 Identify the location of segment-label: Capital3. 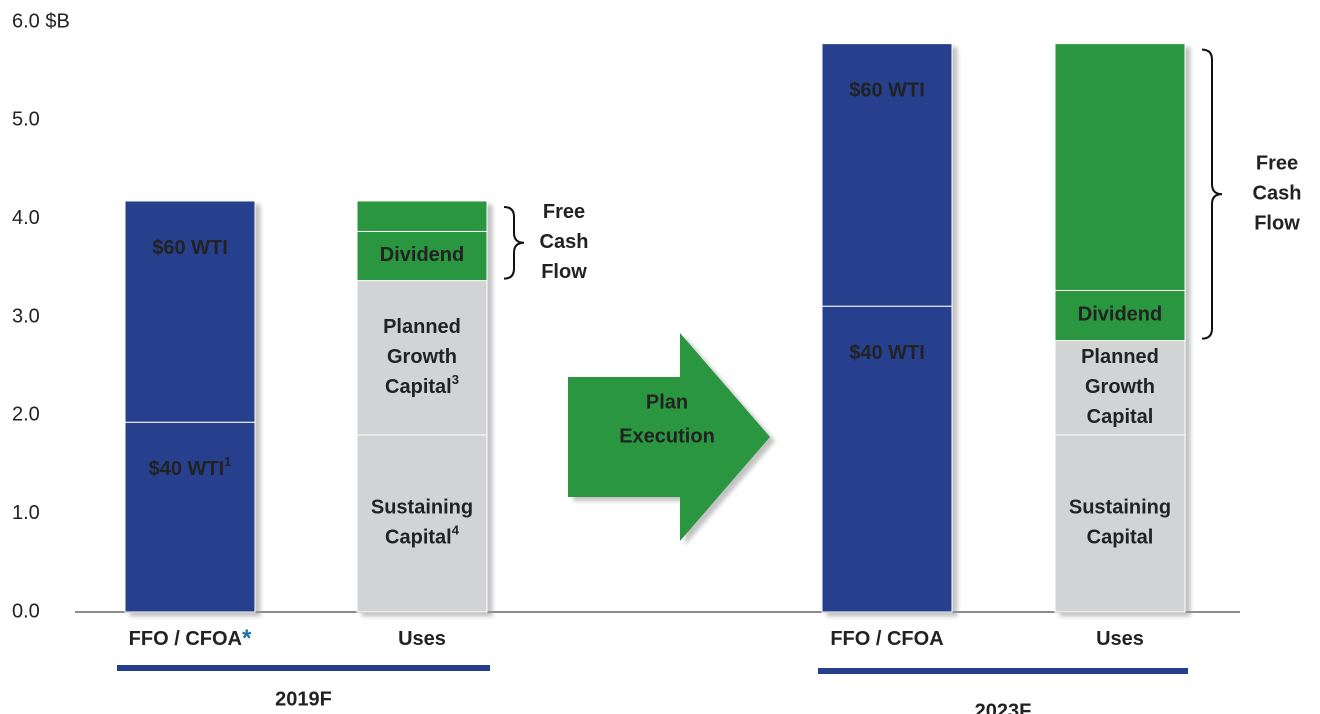
(422, 385).